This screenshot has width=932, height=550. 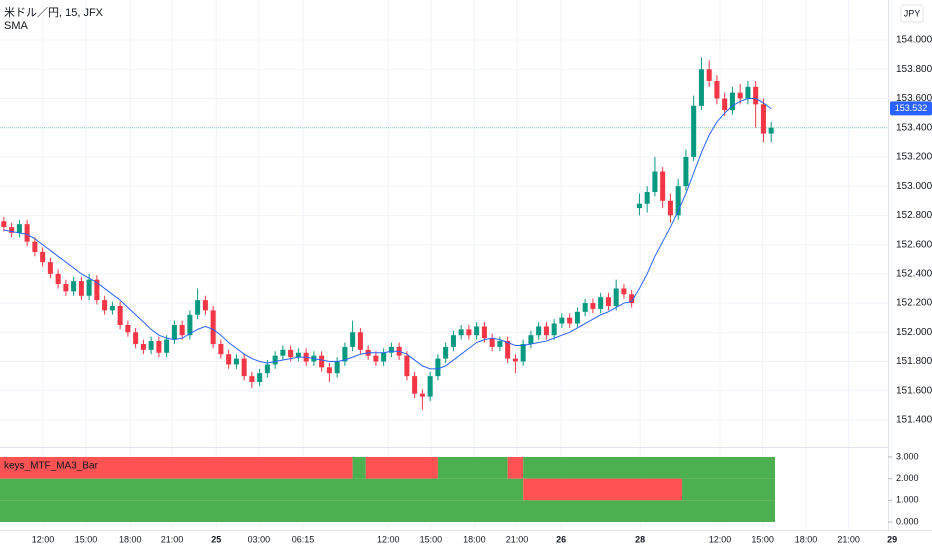 I want to click on y-tick-label: 154.000, so click(x=914, y=40).